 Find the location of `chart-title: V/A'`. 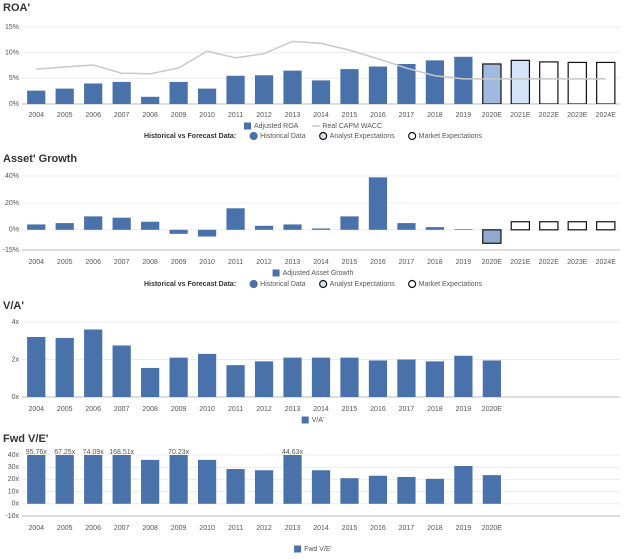

chart-title: V/A' is located at coordinates (13, 306).